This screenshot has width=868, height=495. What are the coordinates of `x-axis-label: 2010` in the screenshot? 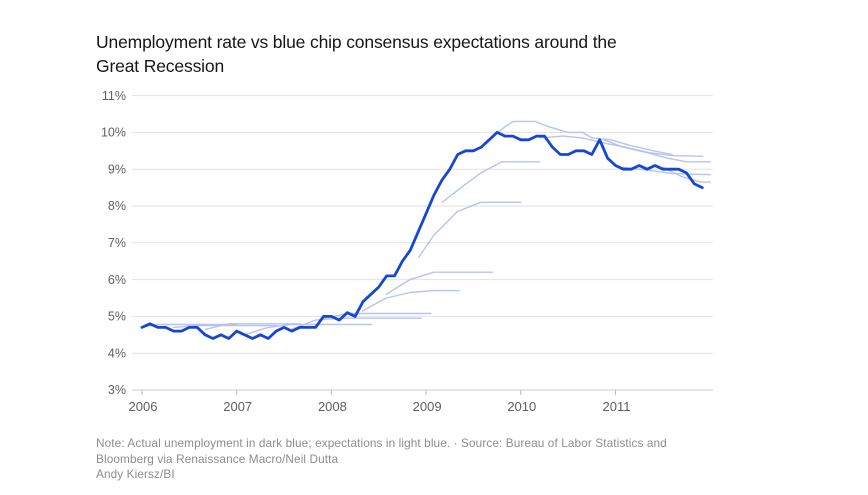 It's located at (521, 406).